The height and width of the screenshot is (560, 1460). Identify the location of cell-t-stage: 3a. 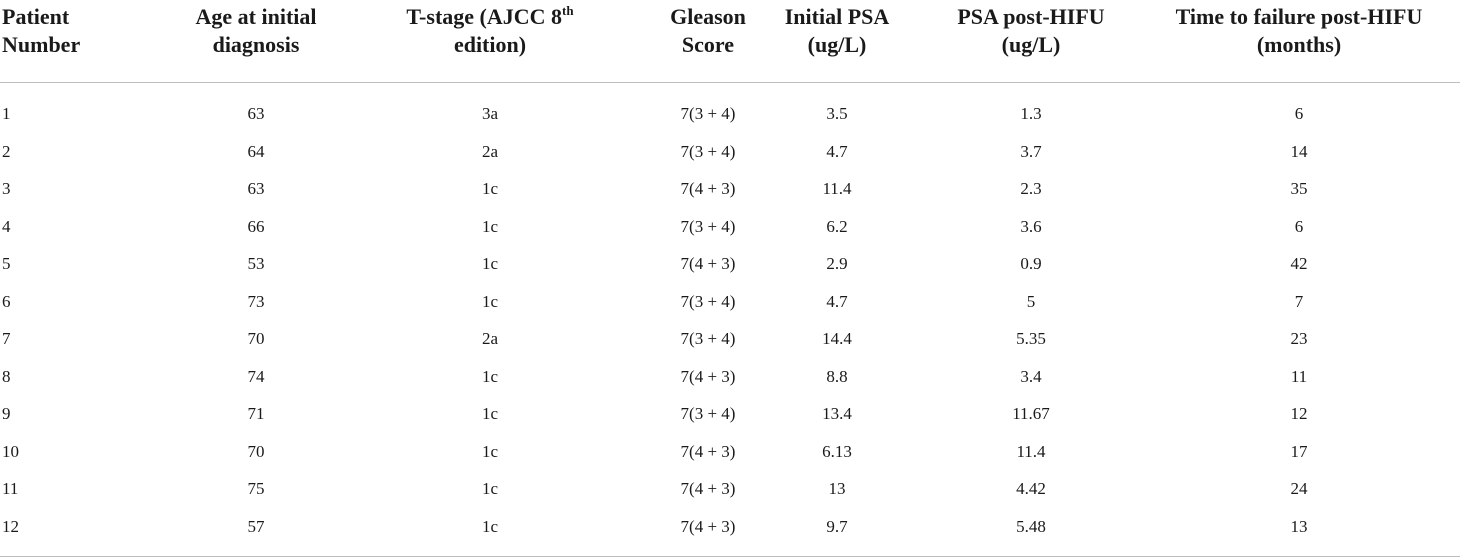
(490, 113).